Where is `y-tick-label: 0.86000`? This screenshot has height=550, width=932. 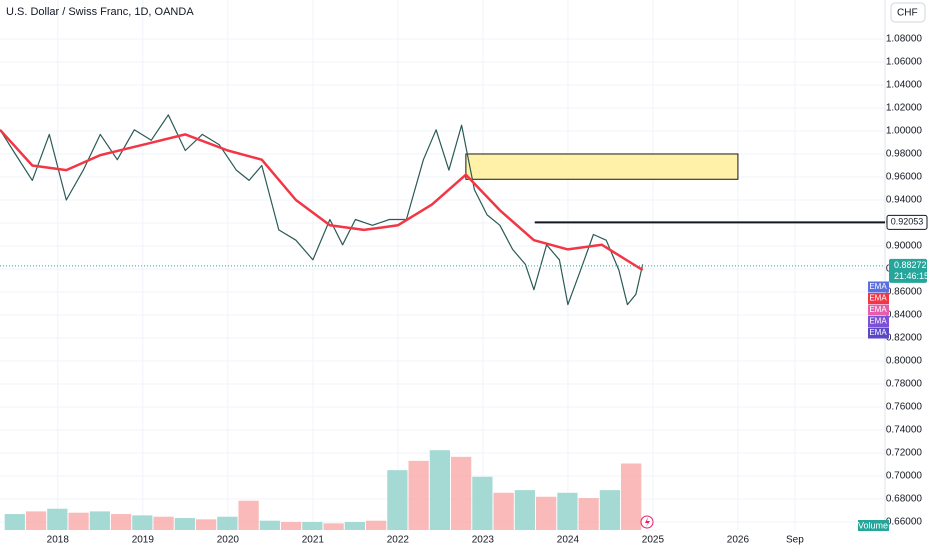 y-tick-label: 0.86000 is located at coordinates (904, 292).